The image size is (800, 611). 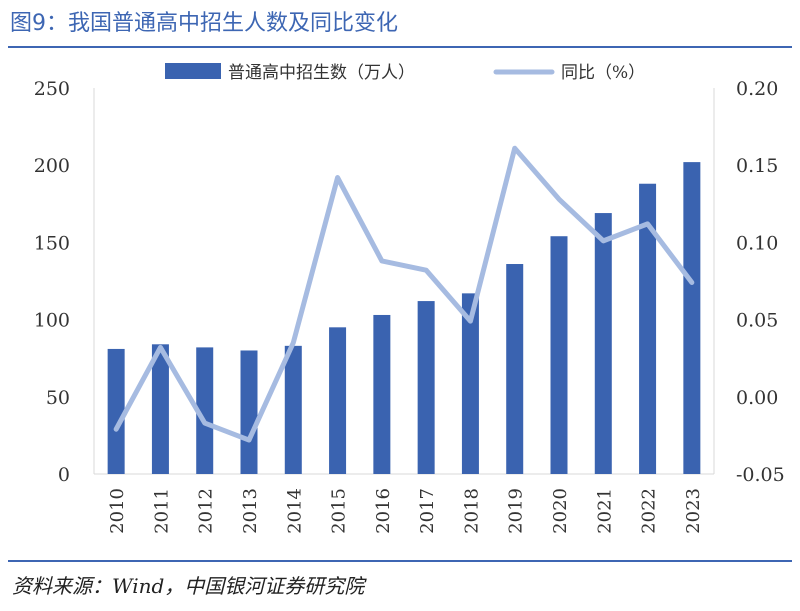 What do you see at coordinates (692, 318) in the screenshot?
I see `bar-2023` at bounding box center [692, 318].